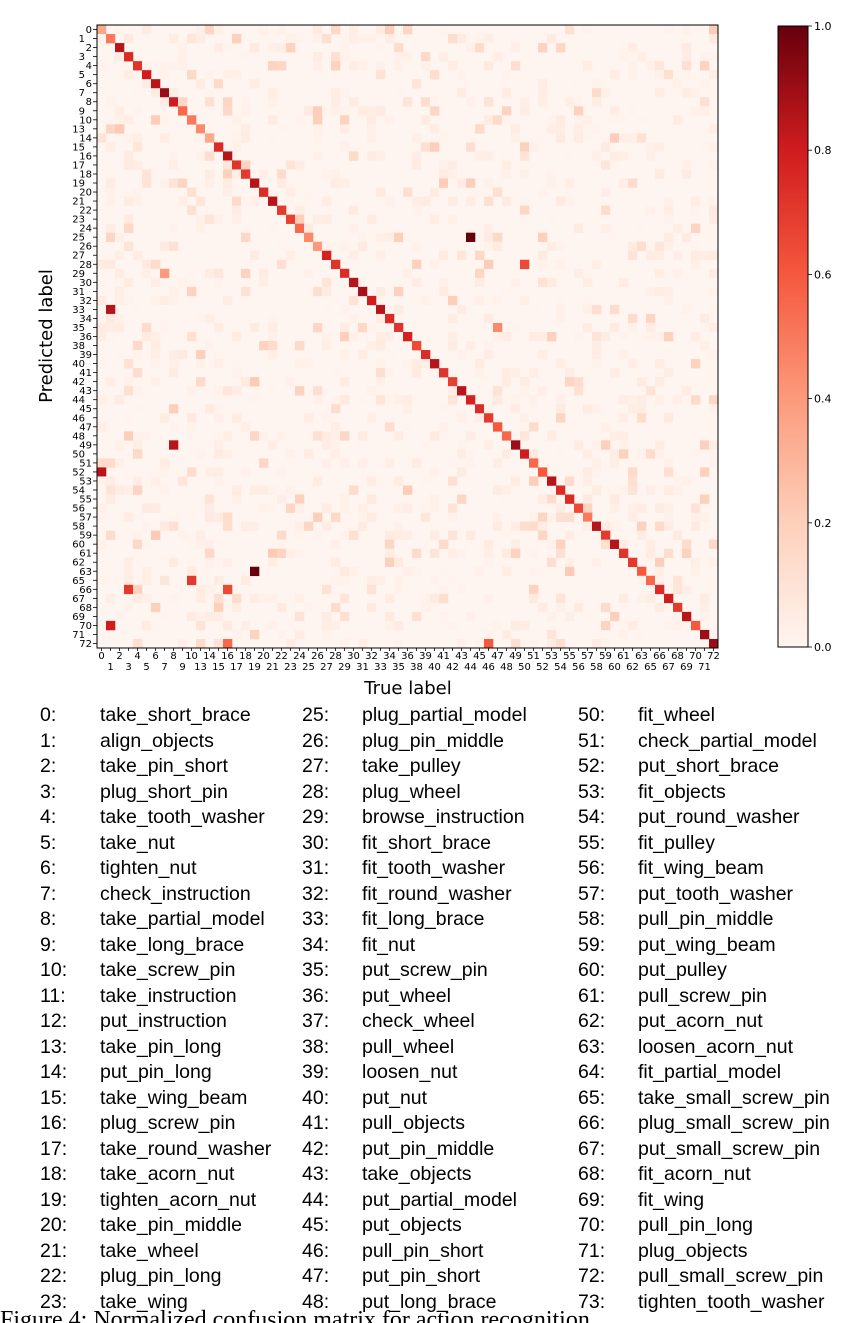 The image size is (860, 1323). What do you see at coordinates (389, 656) in the screenshot?
I see `x-tick-label: 34` at bounding box center [389, 656].